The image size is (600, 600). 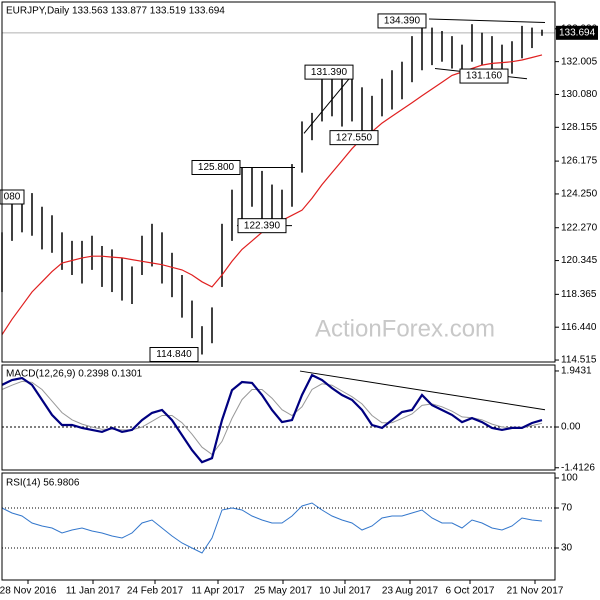 I want to click on y-tick-label: 1.9431, so click(x=576, y=371).